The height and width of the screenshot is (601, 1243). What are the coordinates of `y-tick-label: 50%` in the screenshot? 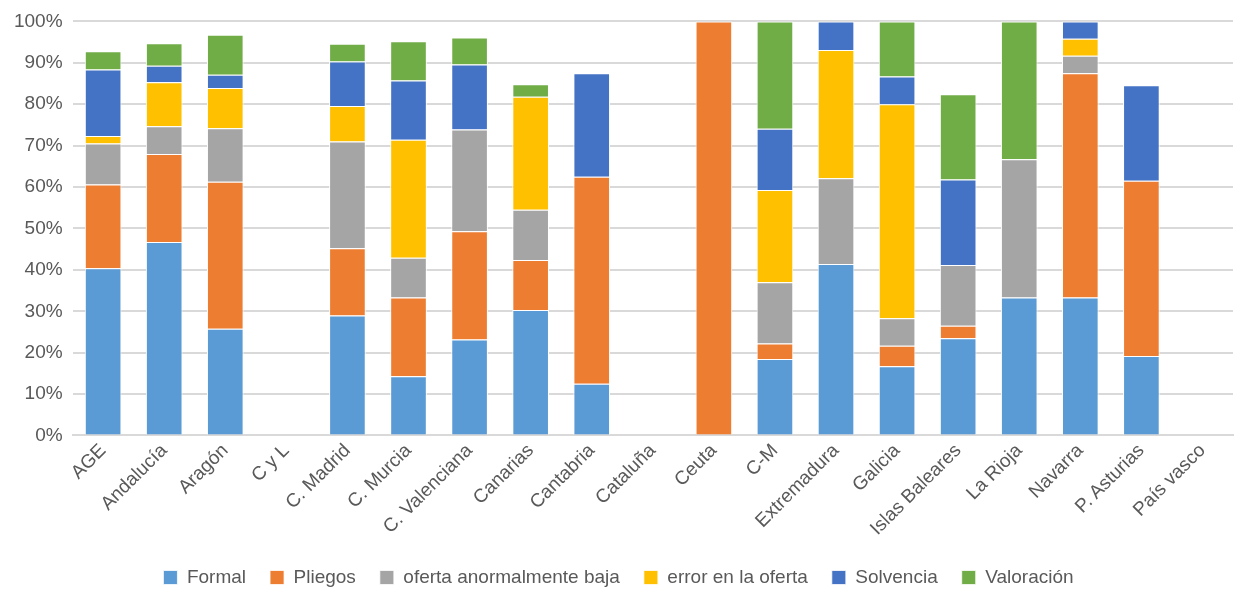 It's located at (43, 227).